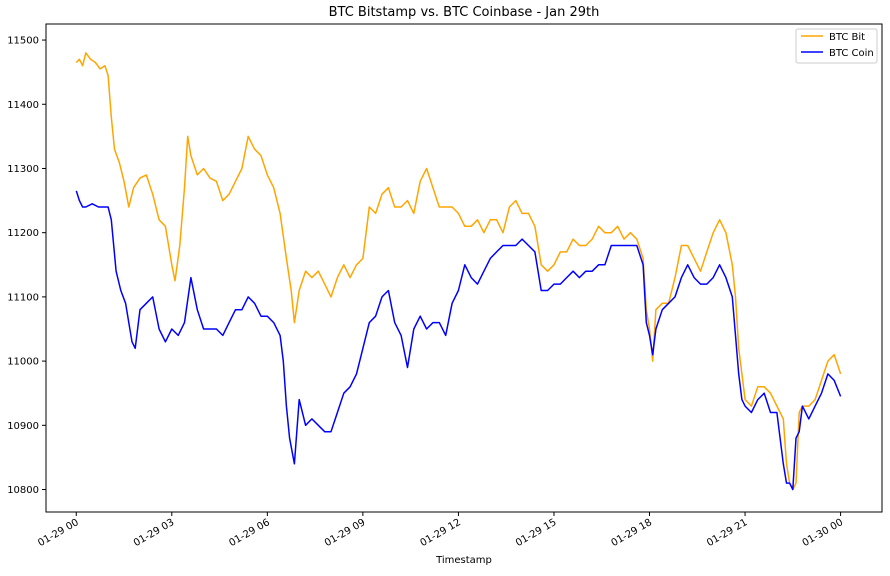  I want to click on legend: BTC Bit BTC Coin, so click(836, 46).